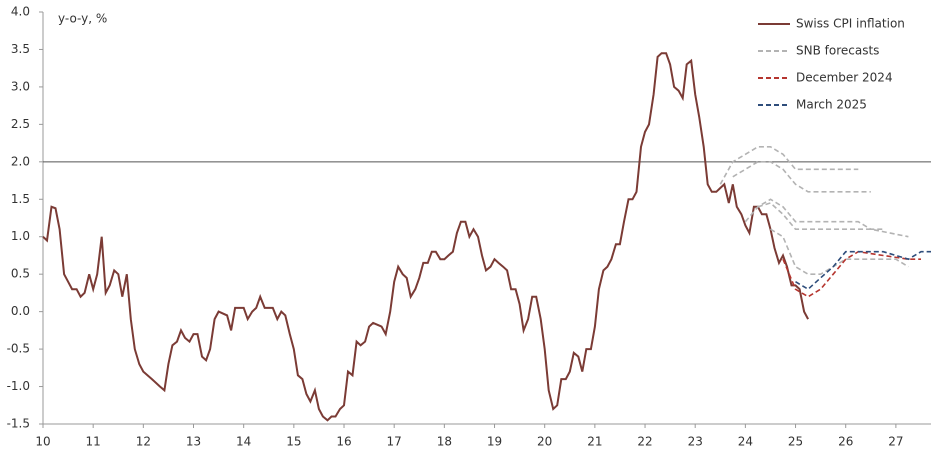 Image resolution: width=951 pixels, height=463 pixels. I want to click on x-tick-label: 18, so click(444, 442).